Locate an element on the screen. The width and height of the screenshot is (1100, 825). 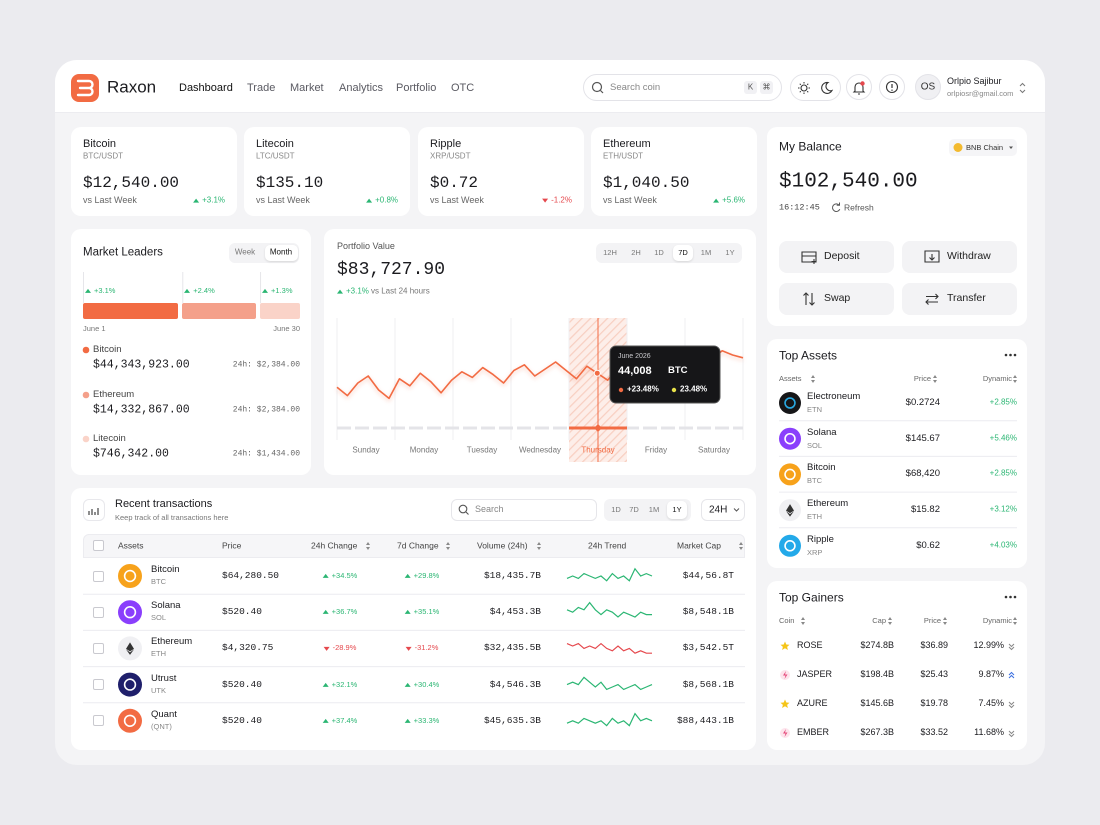
search-placeholder: Search coin is located at coordinates (635, 87).